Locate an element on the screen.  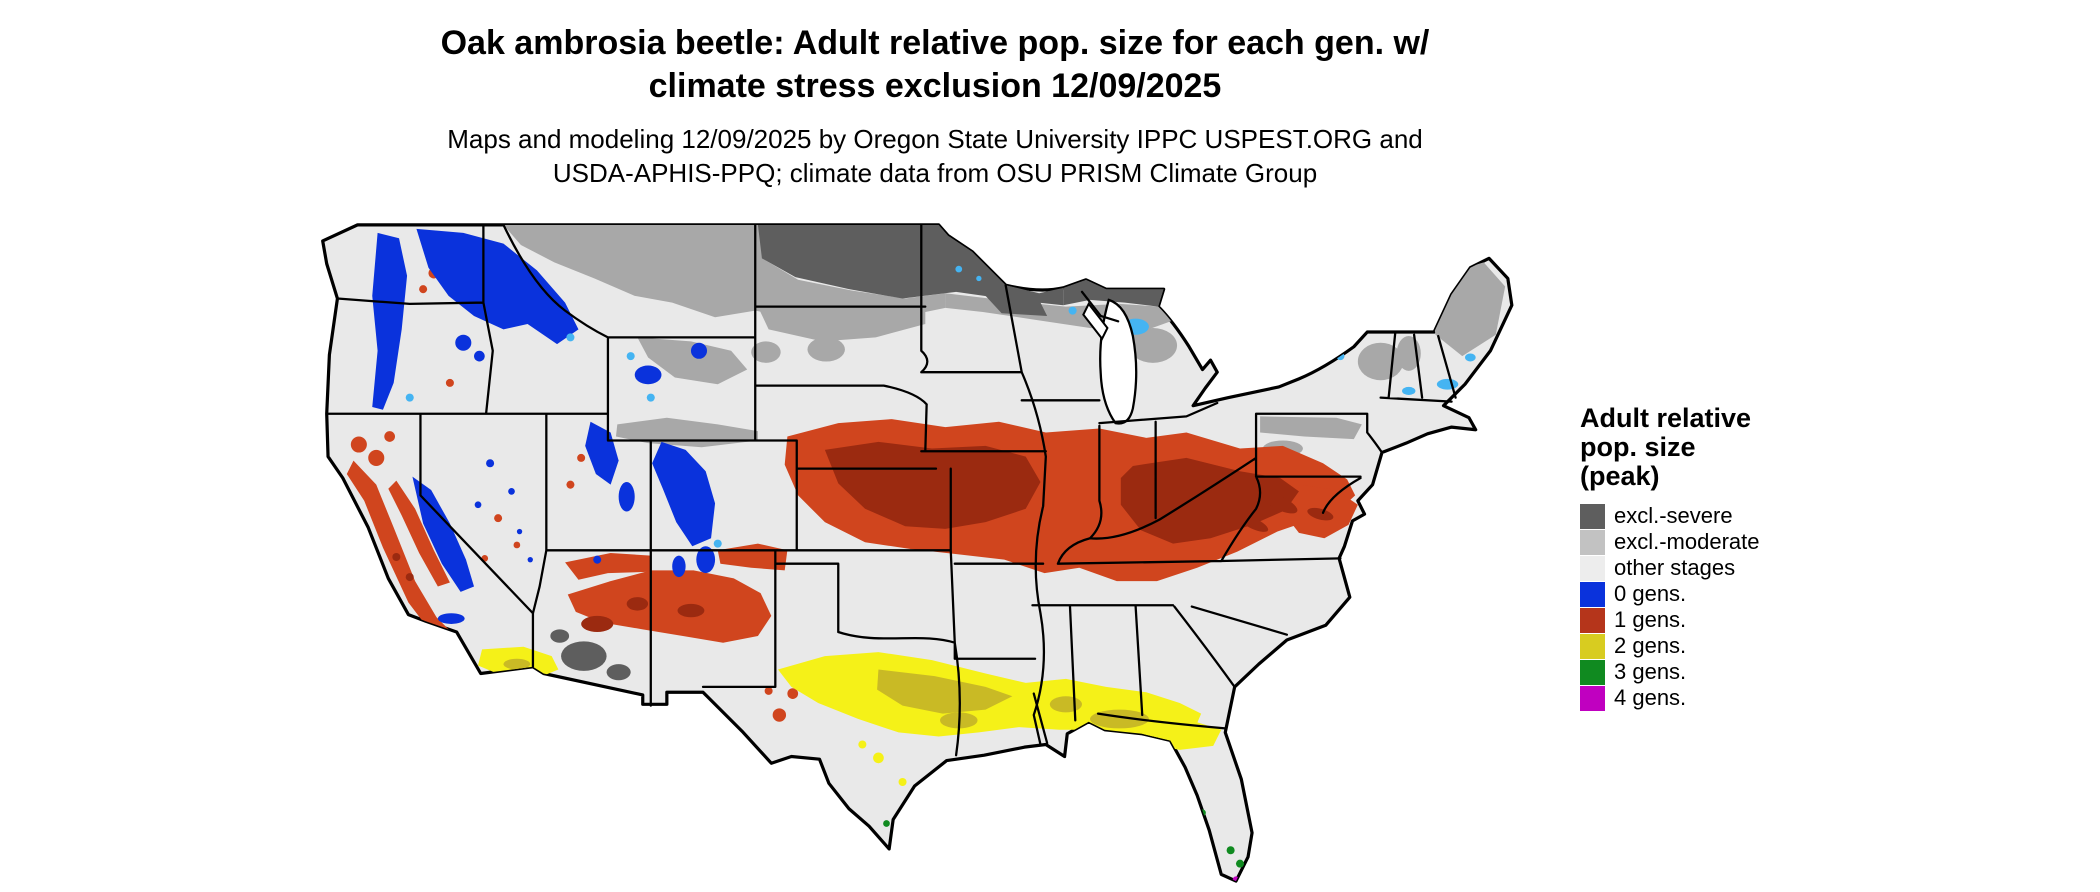
legend-swatch-2-gens is located at coordinates (1592, 646).